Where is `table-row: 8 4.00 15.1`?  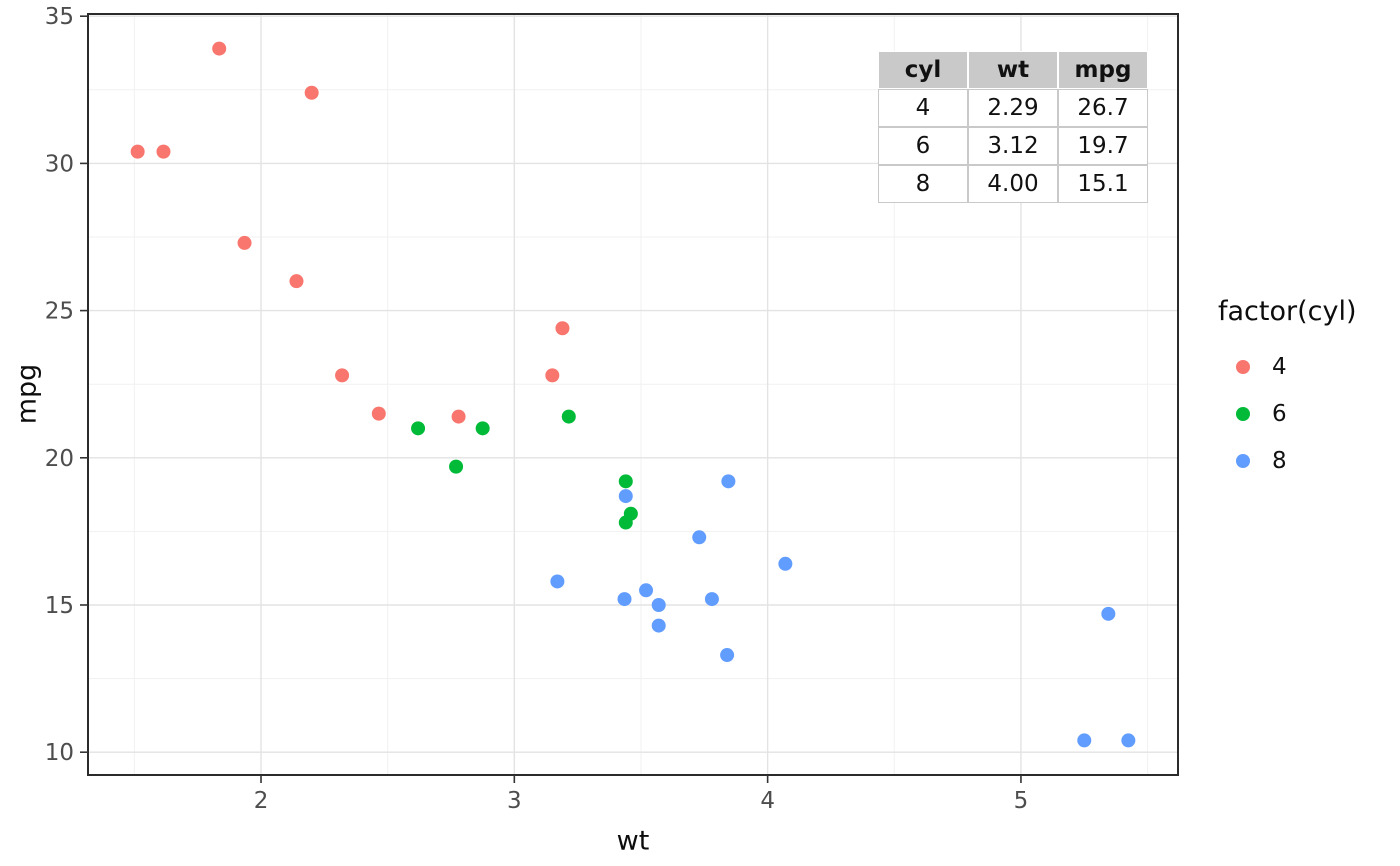
table-row: 8 4.00 15.1 is located at coordinates (1013, 184).